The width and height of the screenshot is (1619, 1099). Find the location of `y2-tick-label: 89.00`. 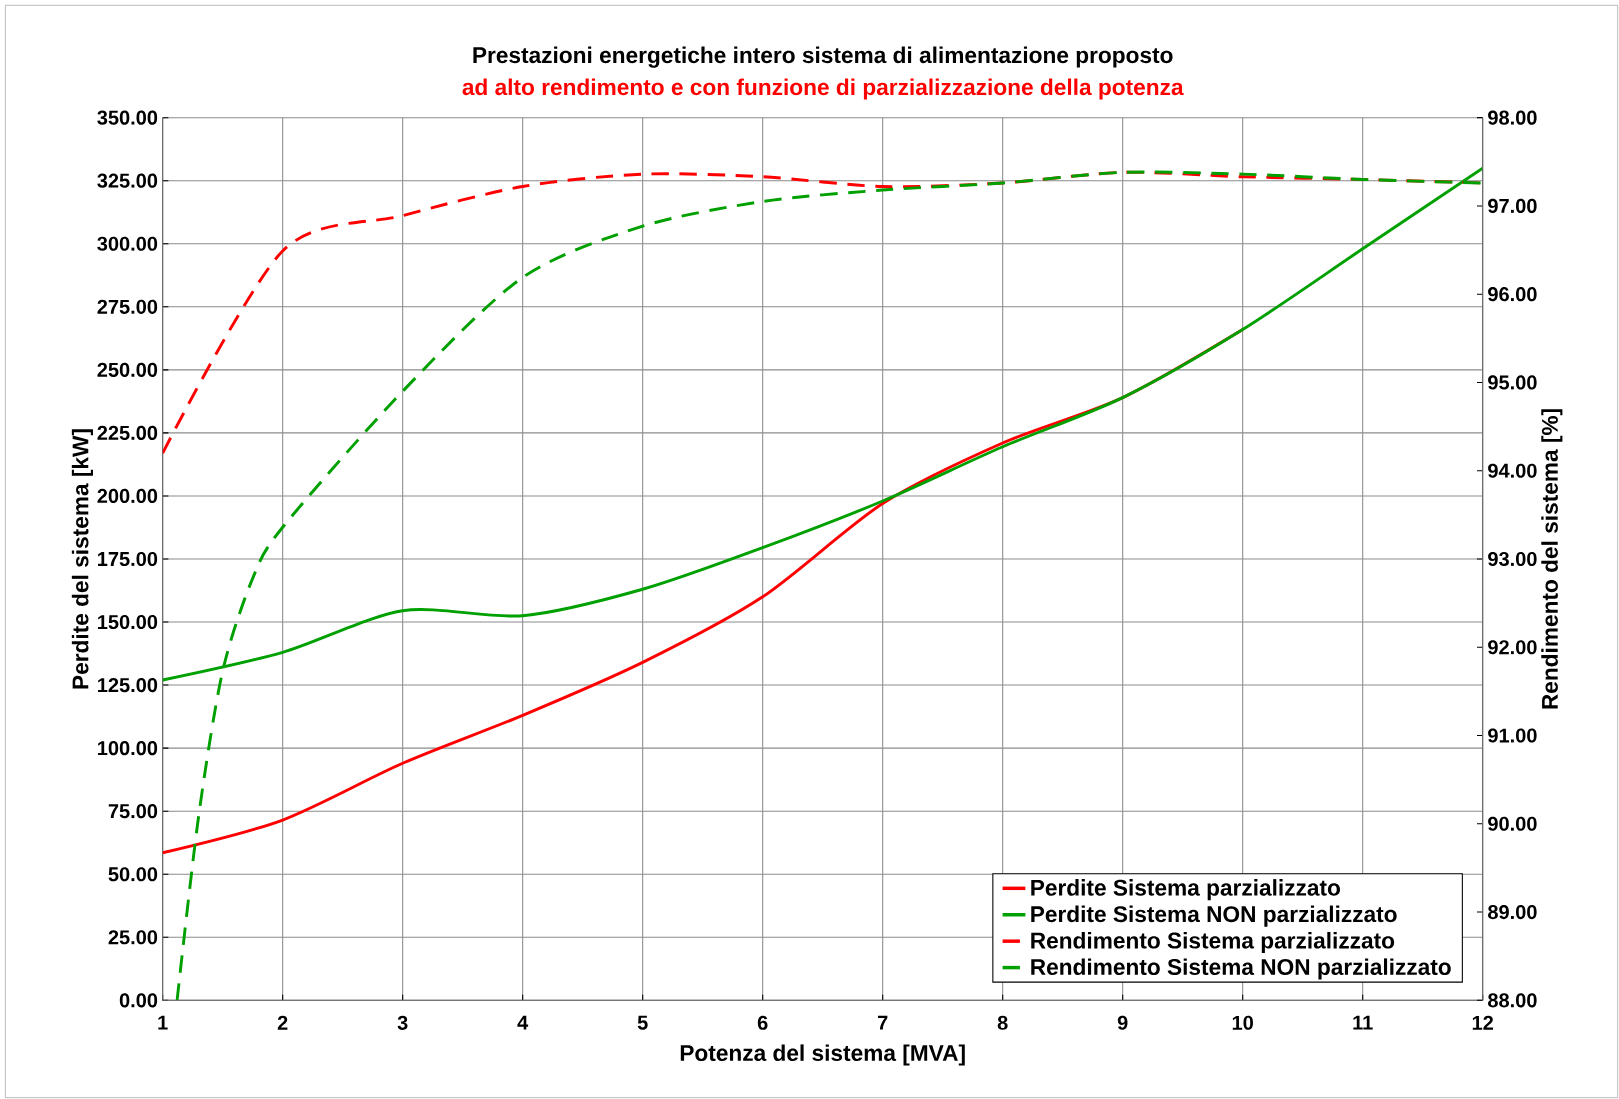

y2-tick-label: 89.00 is located at coordinates (1512, 912).